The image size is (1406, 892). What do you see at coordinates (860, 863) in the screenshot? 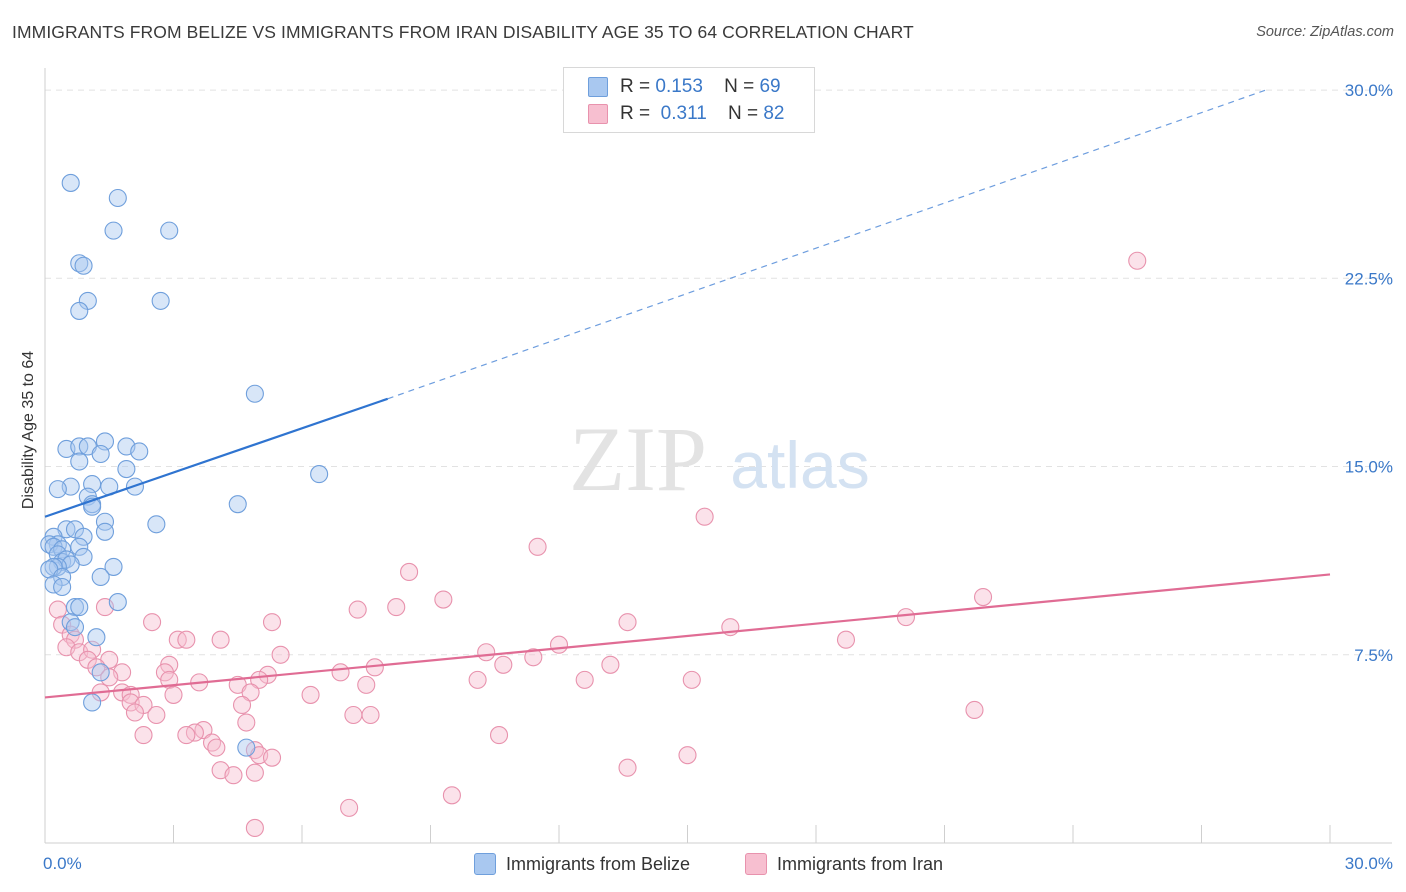
I see `iran-legend-label: Immigrants from Iran` at bounding box center [860, 863].